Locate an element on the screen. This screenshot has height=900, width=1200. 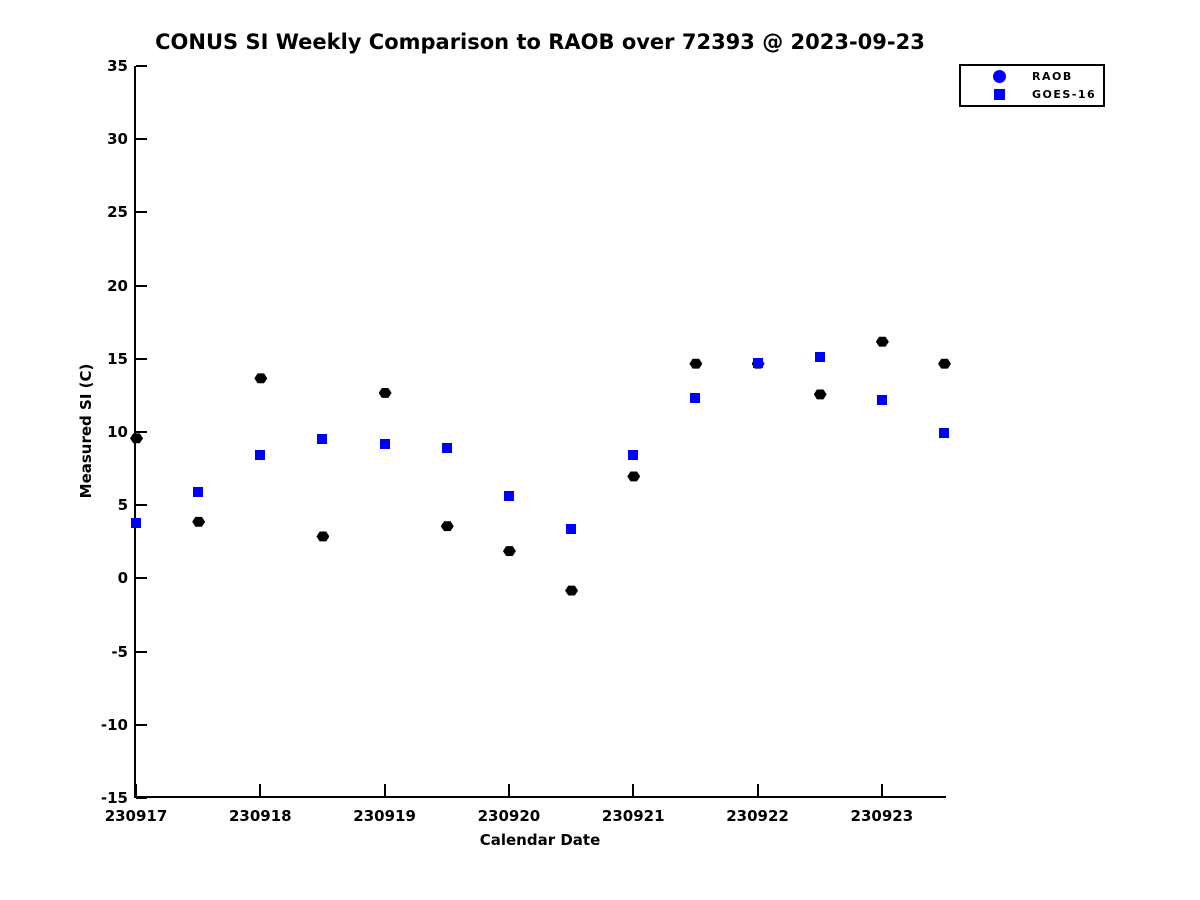
y-tick-label: -15 is located at coordinates (114, 798).